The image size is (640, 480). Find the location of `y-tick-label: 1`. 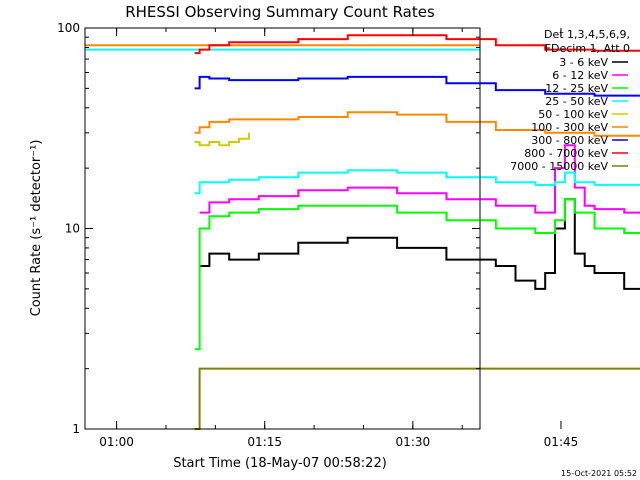

y-tick-label: 1 is located at coordinates (76, 429).